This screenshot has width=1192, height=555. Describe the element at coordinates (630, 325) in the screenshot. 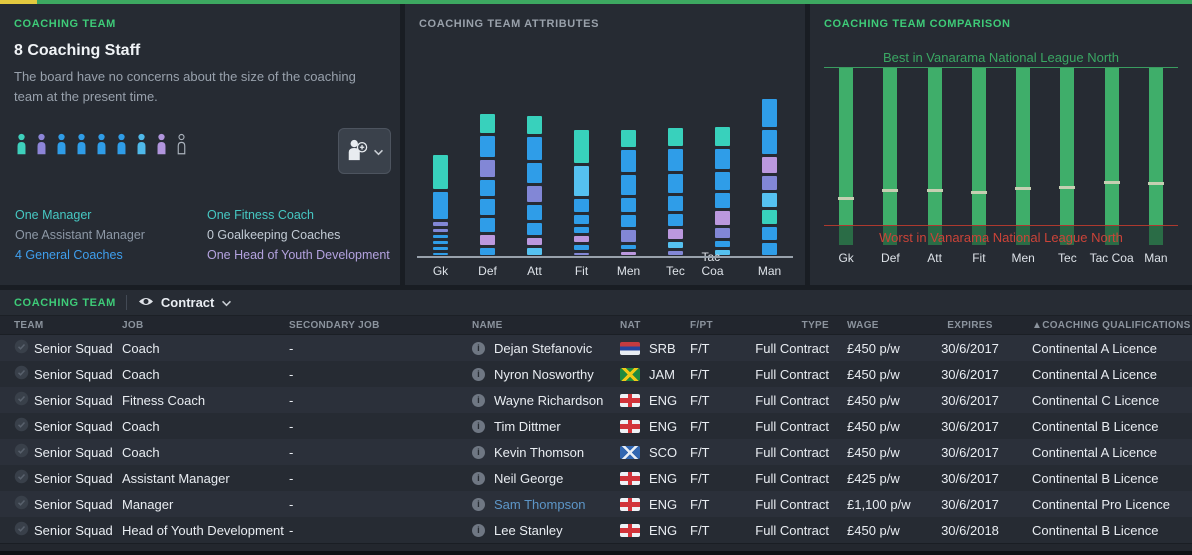

I see `column-header-nat: NAT` at that location.